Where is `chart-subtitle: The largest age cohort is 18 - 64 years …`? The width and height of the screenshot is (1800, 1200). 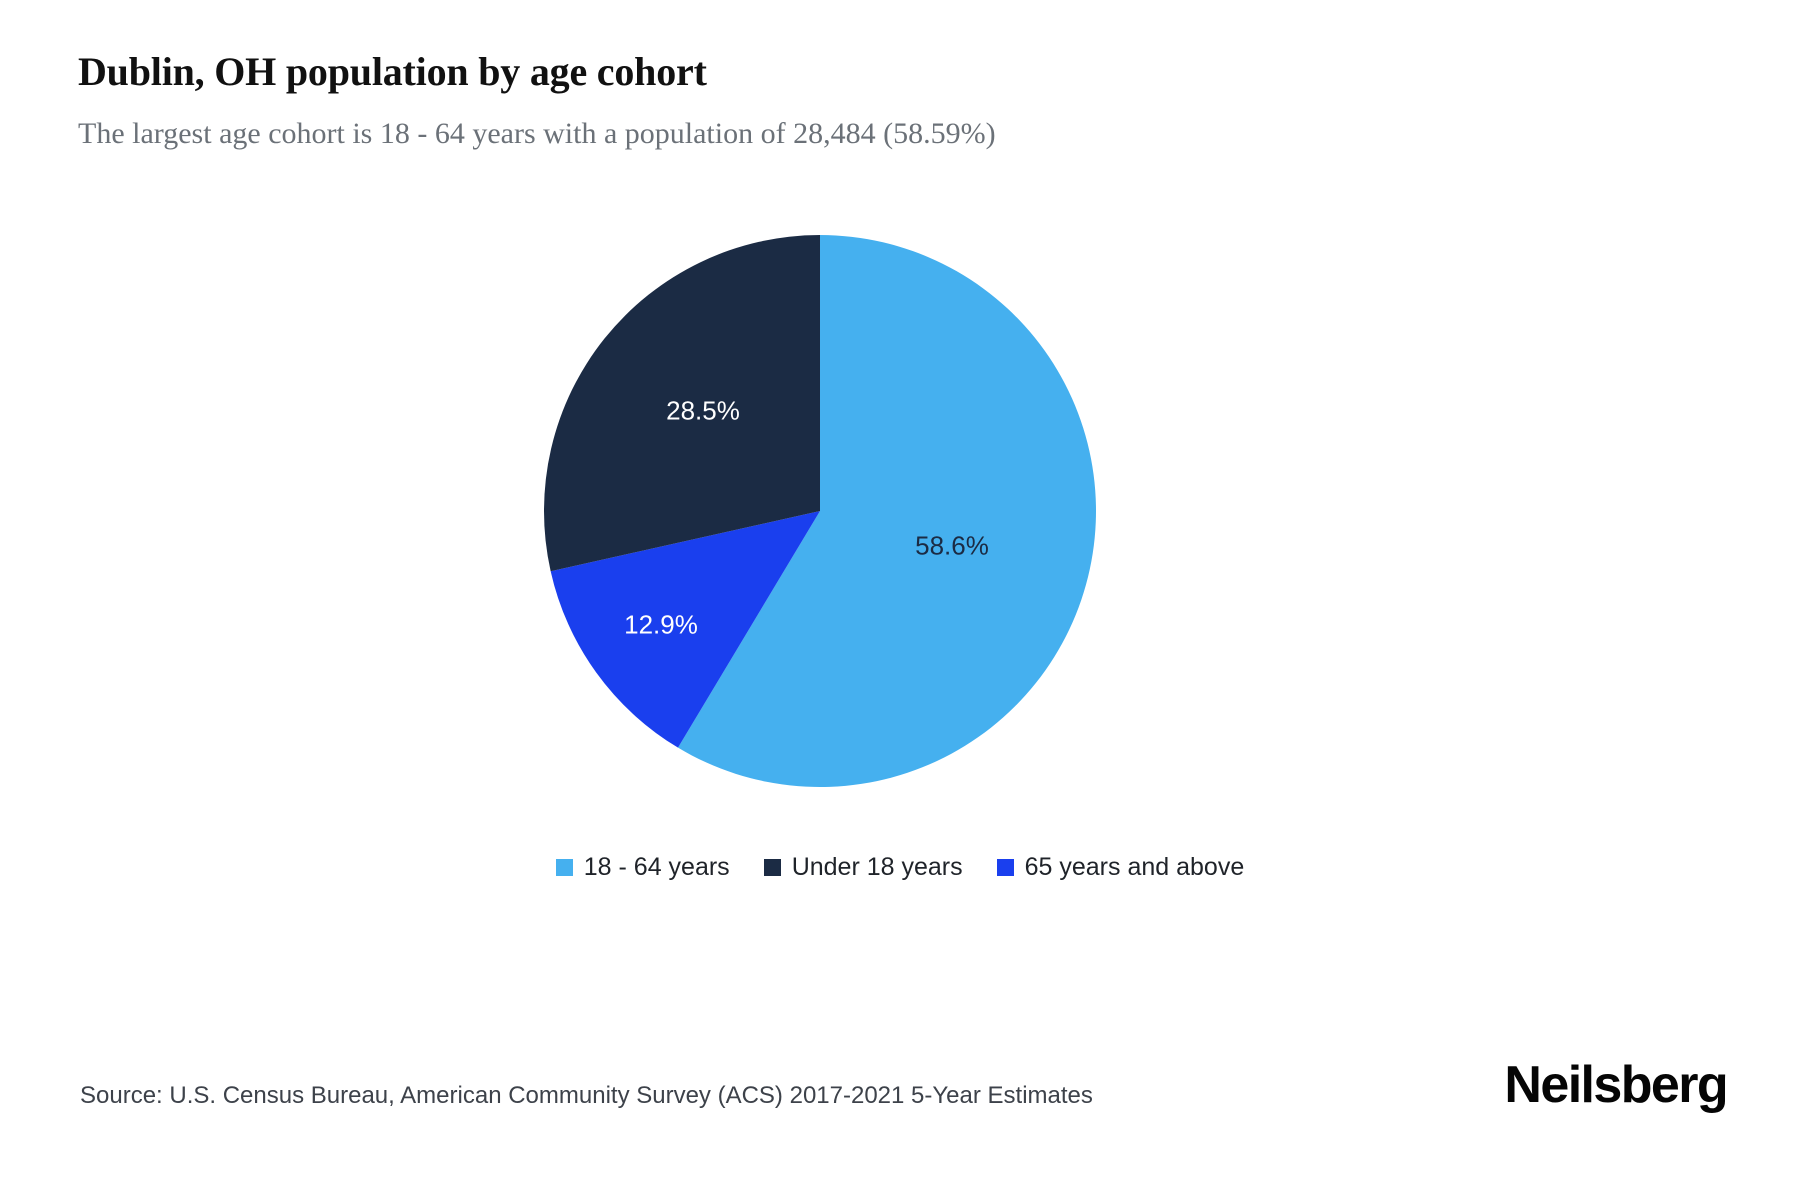
chart-subtitle: The largest age cohort is 18 - 64 years … is located at coordinates (537, 133).